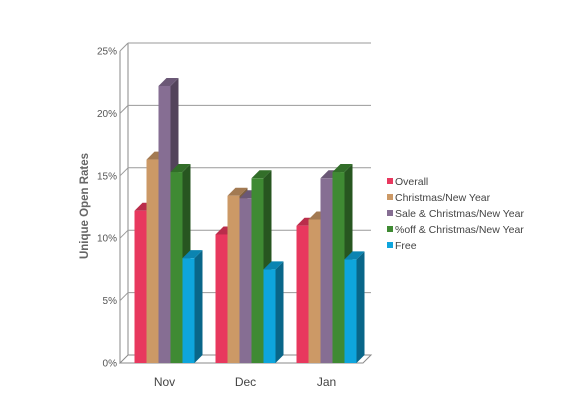 Image resolution: width=579 pixels, height=414 pixels. I want to click on y-tick-label: 5%, so click(110, 301).